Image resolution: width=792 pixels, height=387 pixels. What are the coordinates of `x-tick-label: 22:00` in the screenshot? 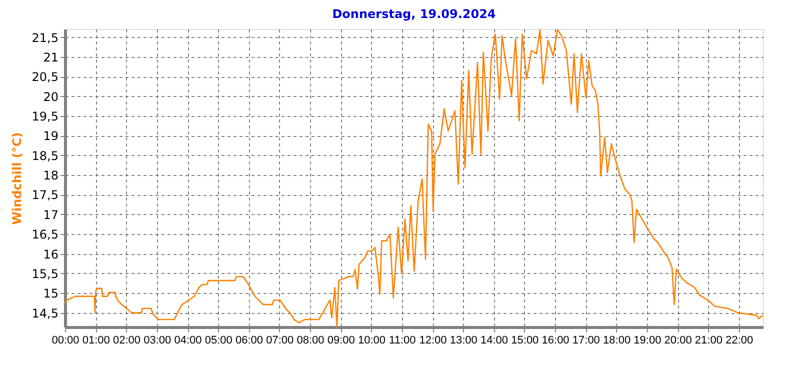 It's located at (740, 340).